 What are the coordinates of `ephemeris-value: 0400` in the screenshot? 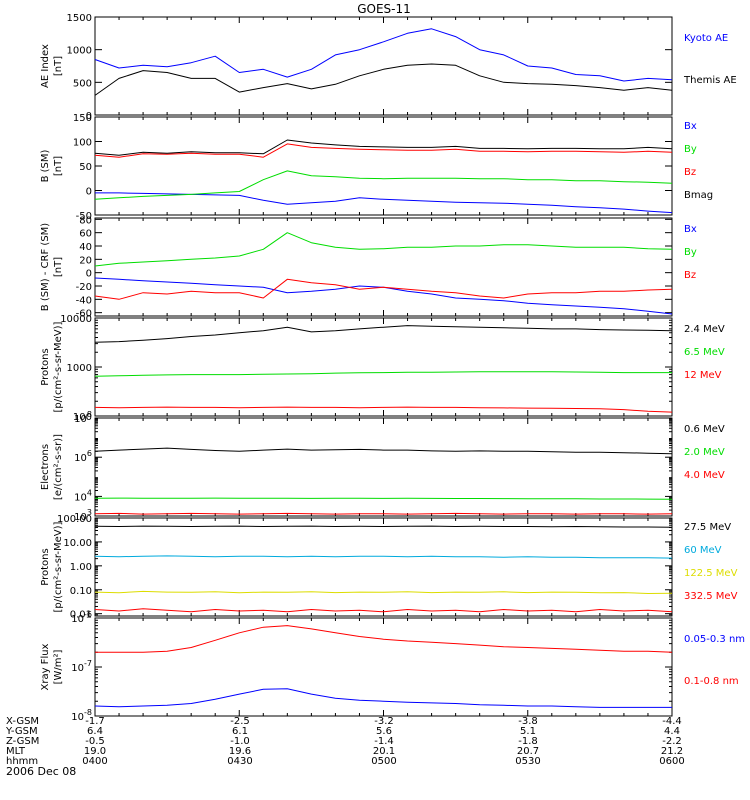 It's located at (94, 761).